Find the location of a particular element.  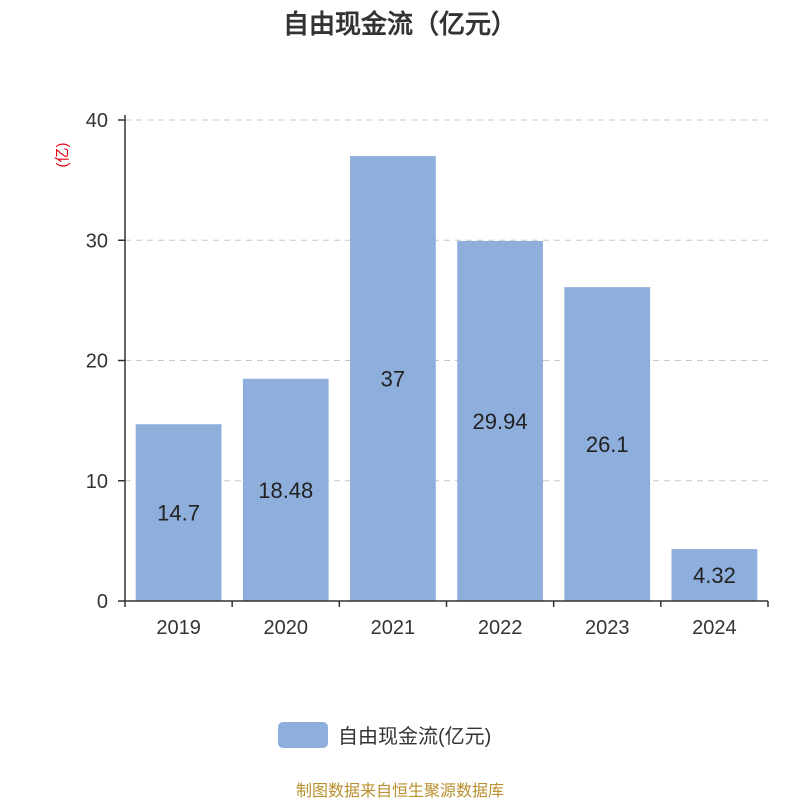

x-tick-label: 2024 is located at coordinates (714, 628).